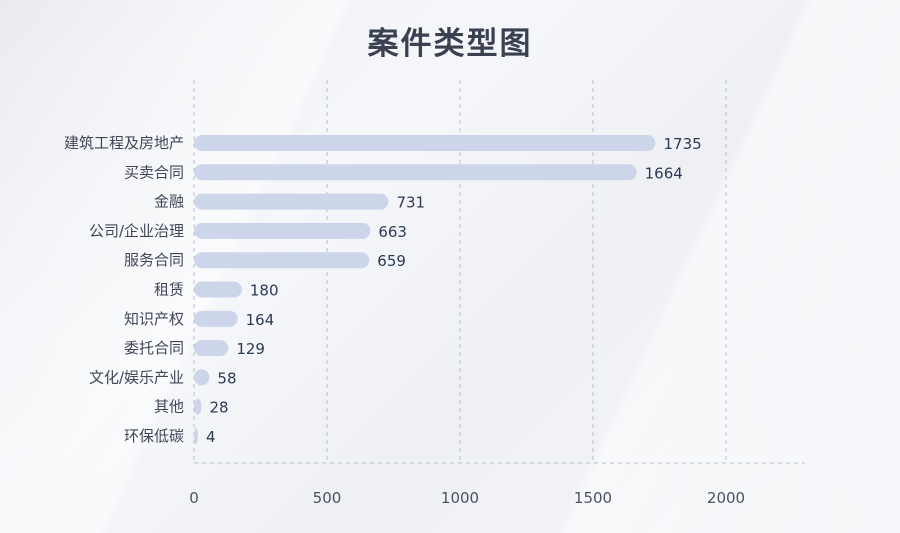  What do you see at coordinates (664, 173) in the screenshot?
I see `value-label: 1664` at bounding box center [664, 173].